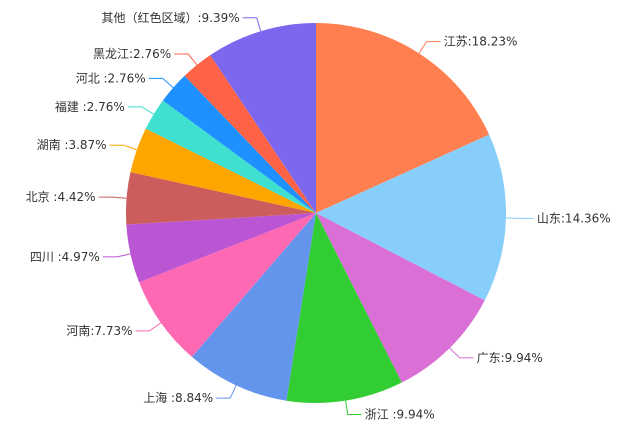  Describe the element at coordinates (72, 144) in the screenshot. I see `slice-label: 湖南 :3.87%` at that location.